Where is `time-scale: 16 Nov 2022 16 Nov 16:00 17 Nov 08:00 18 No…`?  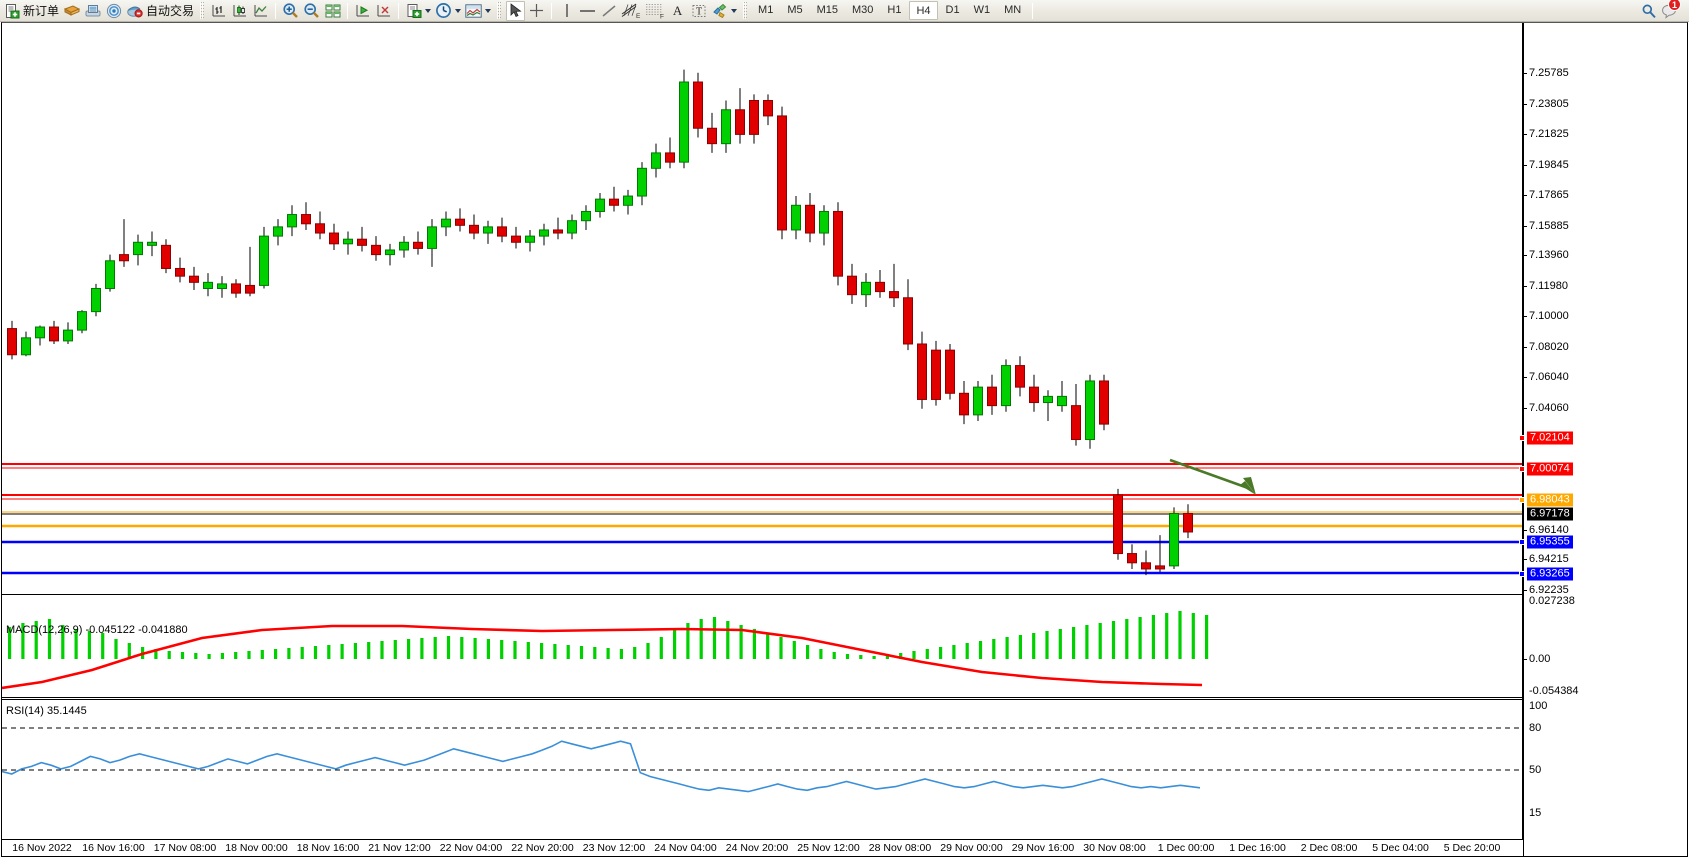
time-scale: 16 Nov 2022 16 Nov 16:00 17 Nov 08:00 18 No… is located at coordinates (762, 847).